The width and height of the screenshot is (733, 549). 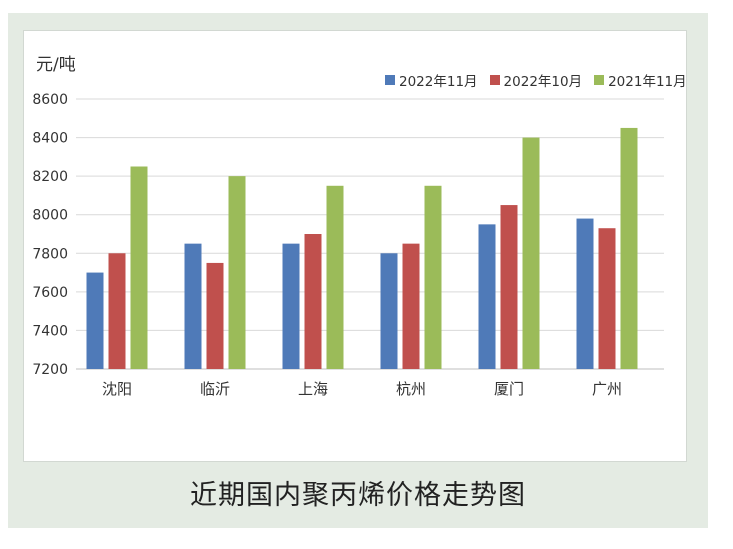 I want to click on bar-临沂-series-1, so click(x=193, y=306).